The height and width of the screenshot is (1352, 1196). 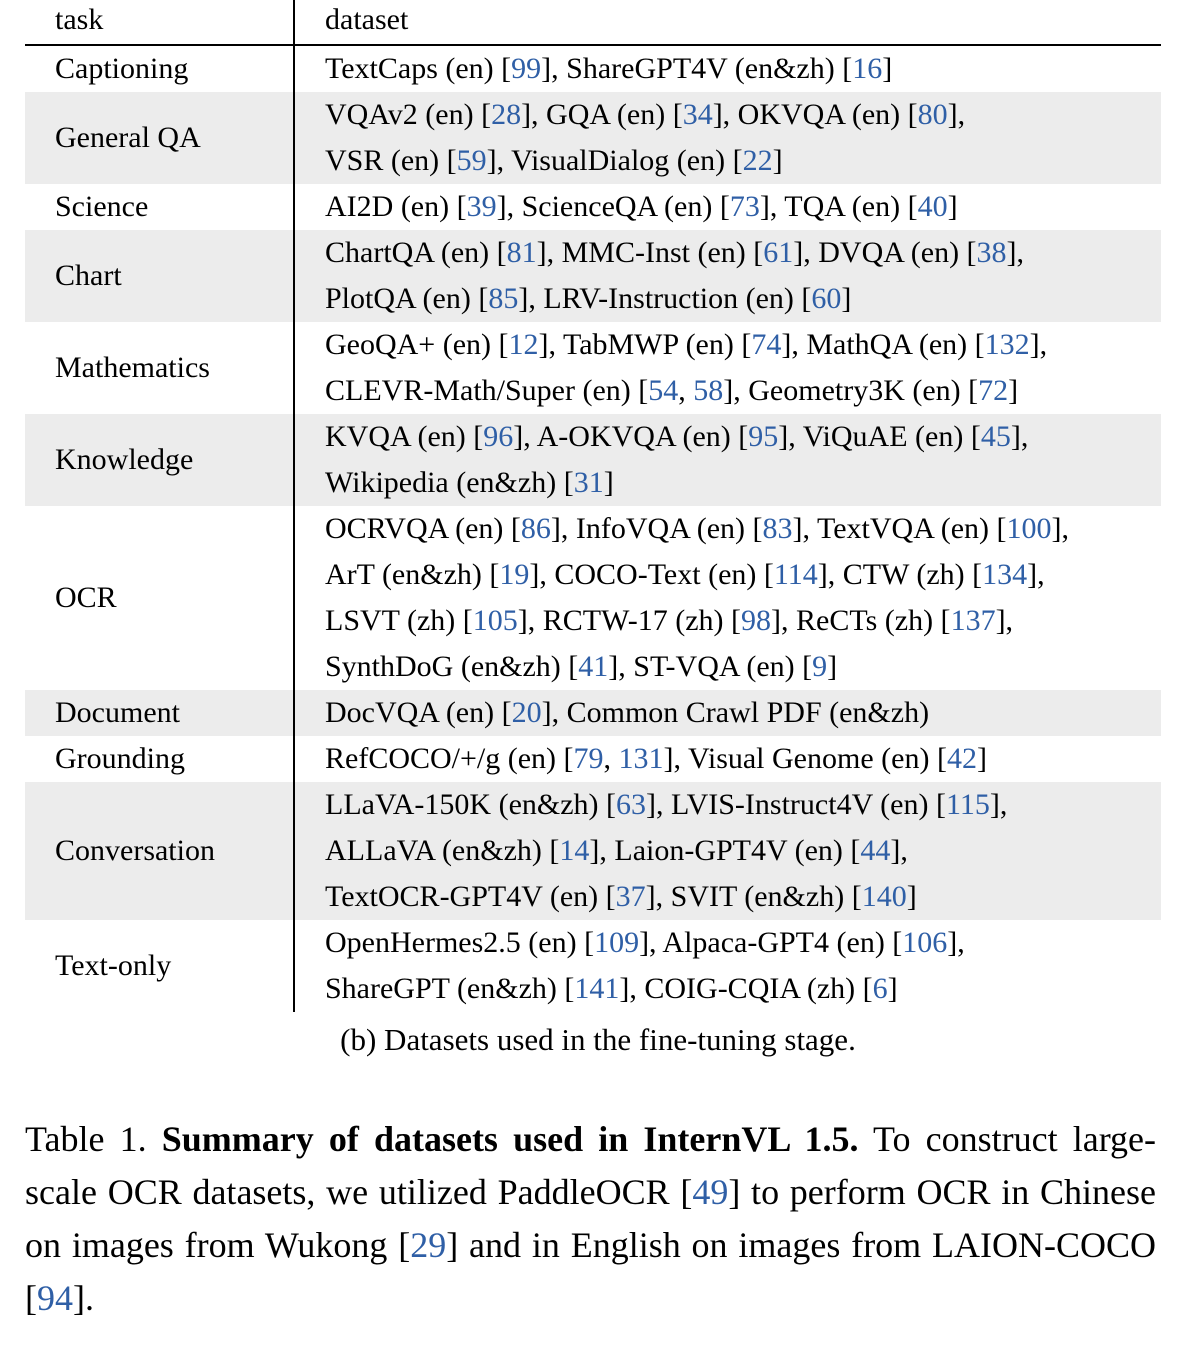 I want to click on citation-link: 45, so click(x=995, y=436).